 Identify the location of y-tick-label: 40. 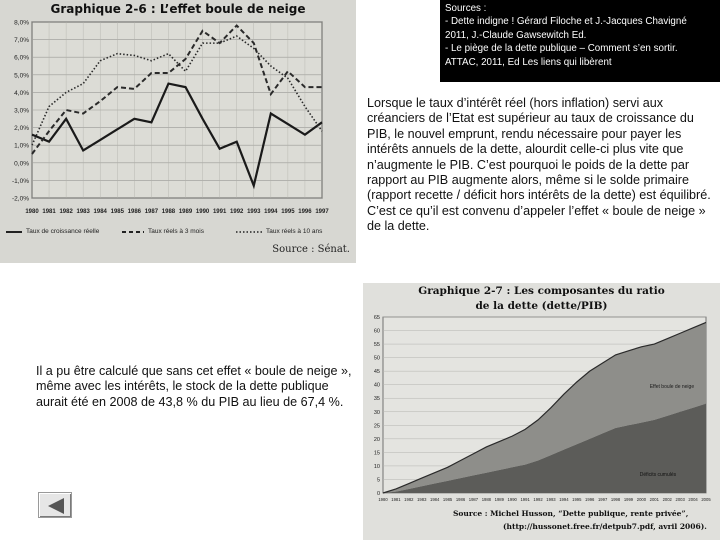
(377, 386).